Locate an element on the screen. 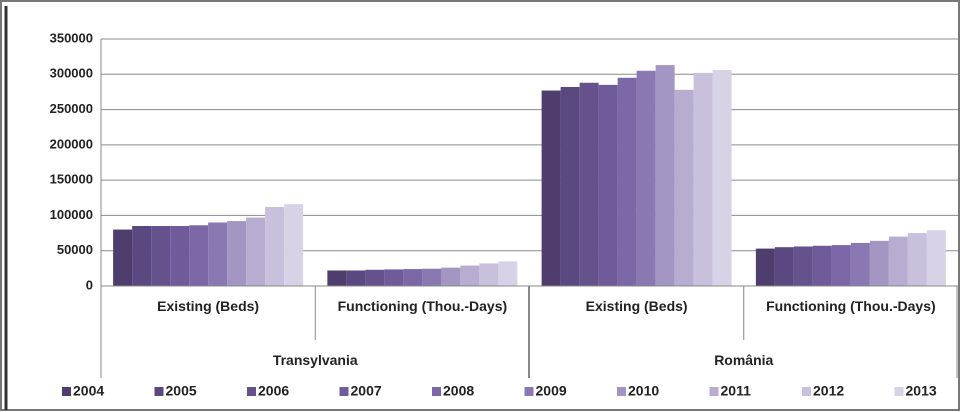 Image resolution: width=962 pixels, height=412 pixels. legend-label: 2013 is located at coordinates (921, 391).